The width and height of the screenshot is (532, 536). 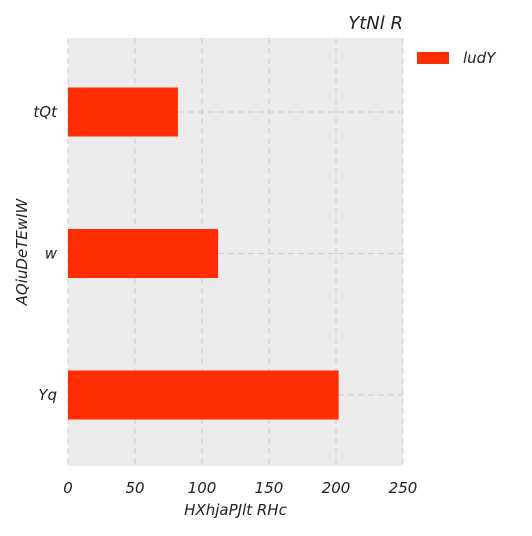 What do you see at coordinates (134, 488) in the screenshot?
I see `x-tick-label: 50` at bounding box center [134, 488].